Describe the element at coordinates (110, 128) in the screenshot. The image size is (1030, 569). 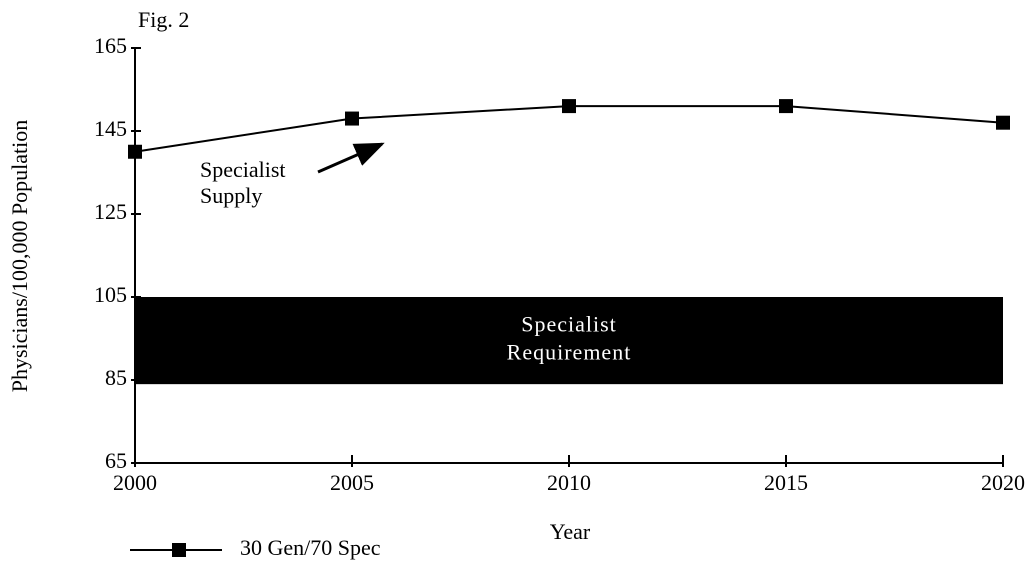
I see `y-tick-label: 145` at that location.